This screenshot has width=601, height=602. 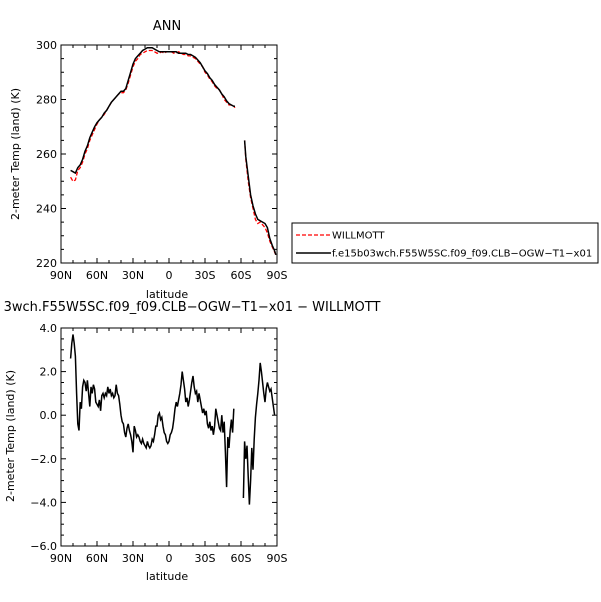 I want to click on y-axis-label-bottom: 2-meter Temp (land) (K), so click(x=10, y=436).